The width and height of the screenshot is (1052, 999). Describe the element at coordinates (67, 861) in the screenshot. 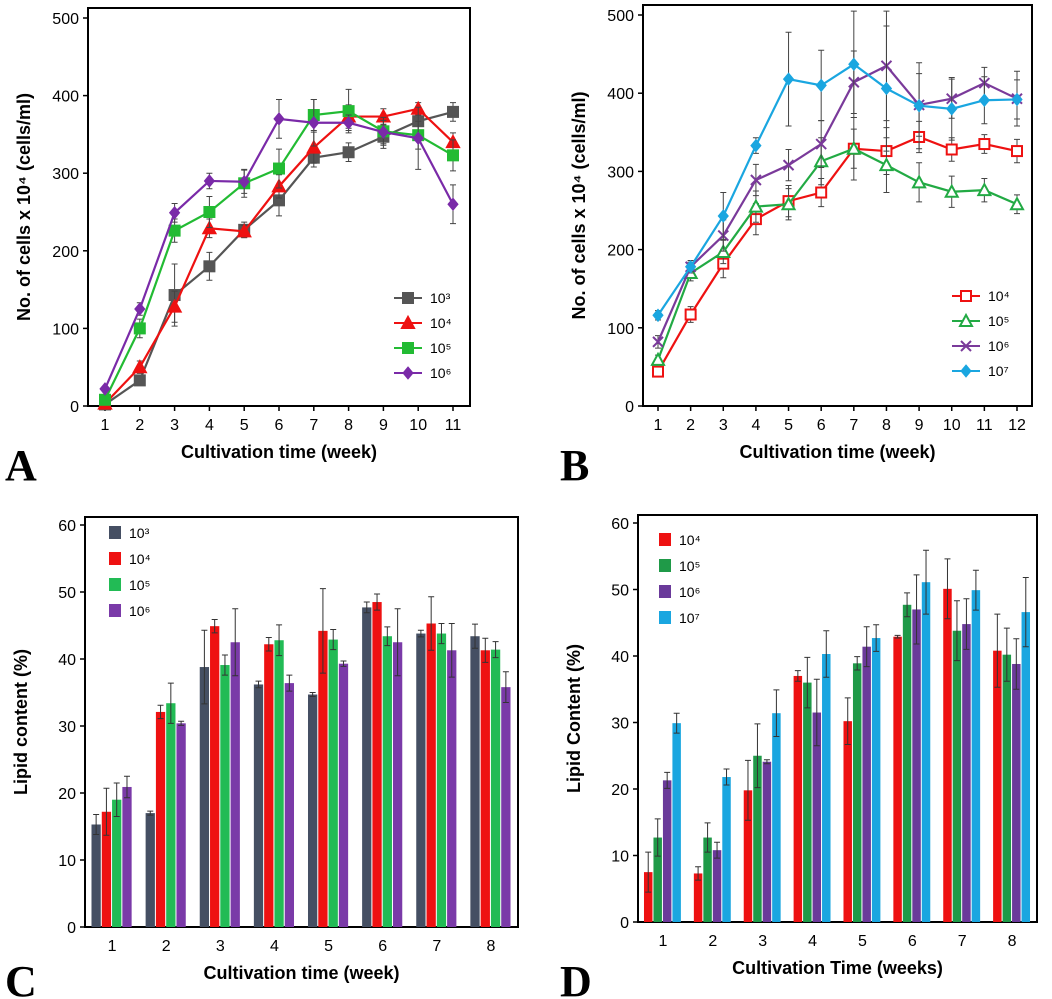

I see `y-tick-label: 10` at that location.